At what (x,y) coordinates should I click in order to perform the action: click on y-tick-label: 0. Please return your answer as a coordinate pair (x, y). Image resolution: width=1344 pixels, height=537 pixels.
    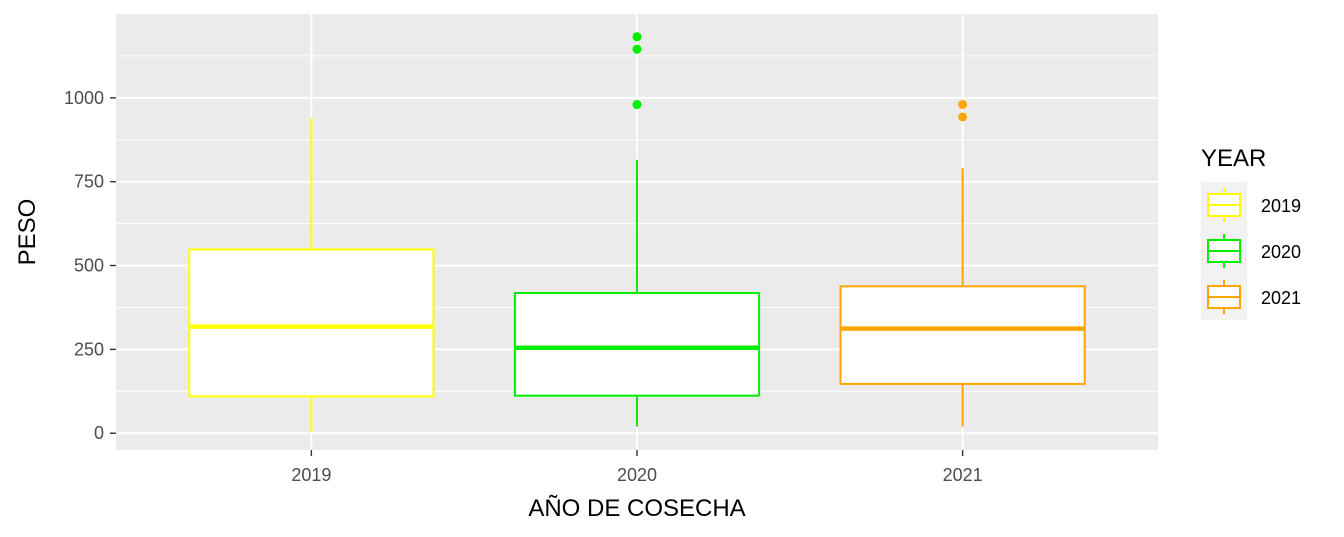
    Looking at the image, I should click on (99, 433).